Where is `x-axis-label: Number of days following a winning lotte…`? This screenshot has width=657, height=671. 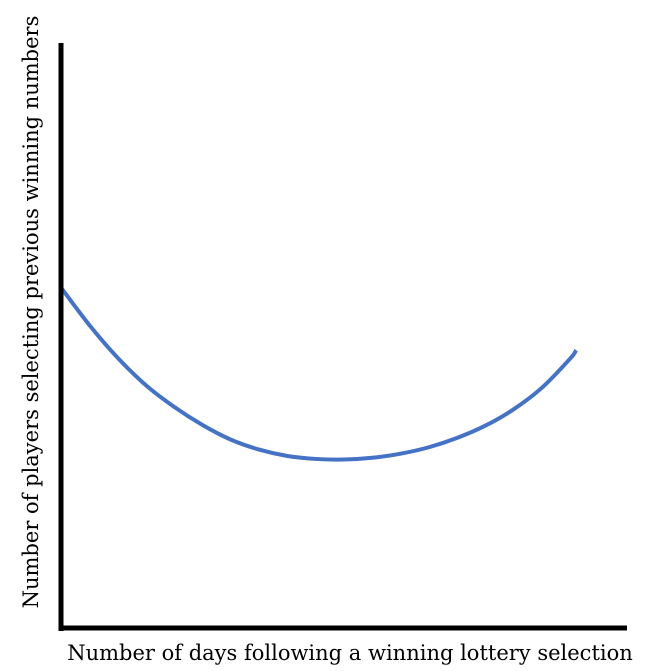 x-axis-label: Number of days following a winning lotte… is located at coordinates (350, 653).